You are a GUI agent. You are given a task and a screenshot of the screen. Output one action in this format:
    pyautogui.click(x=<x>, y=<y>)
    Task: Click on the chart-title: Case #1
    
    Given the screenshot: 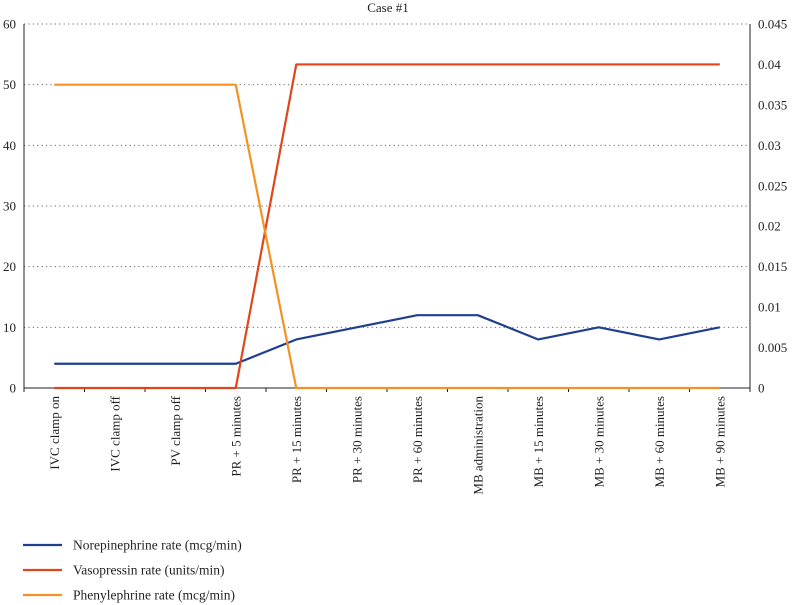 What is the action you would take?
    pyautogui.click(x=388, y=7)
    